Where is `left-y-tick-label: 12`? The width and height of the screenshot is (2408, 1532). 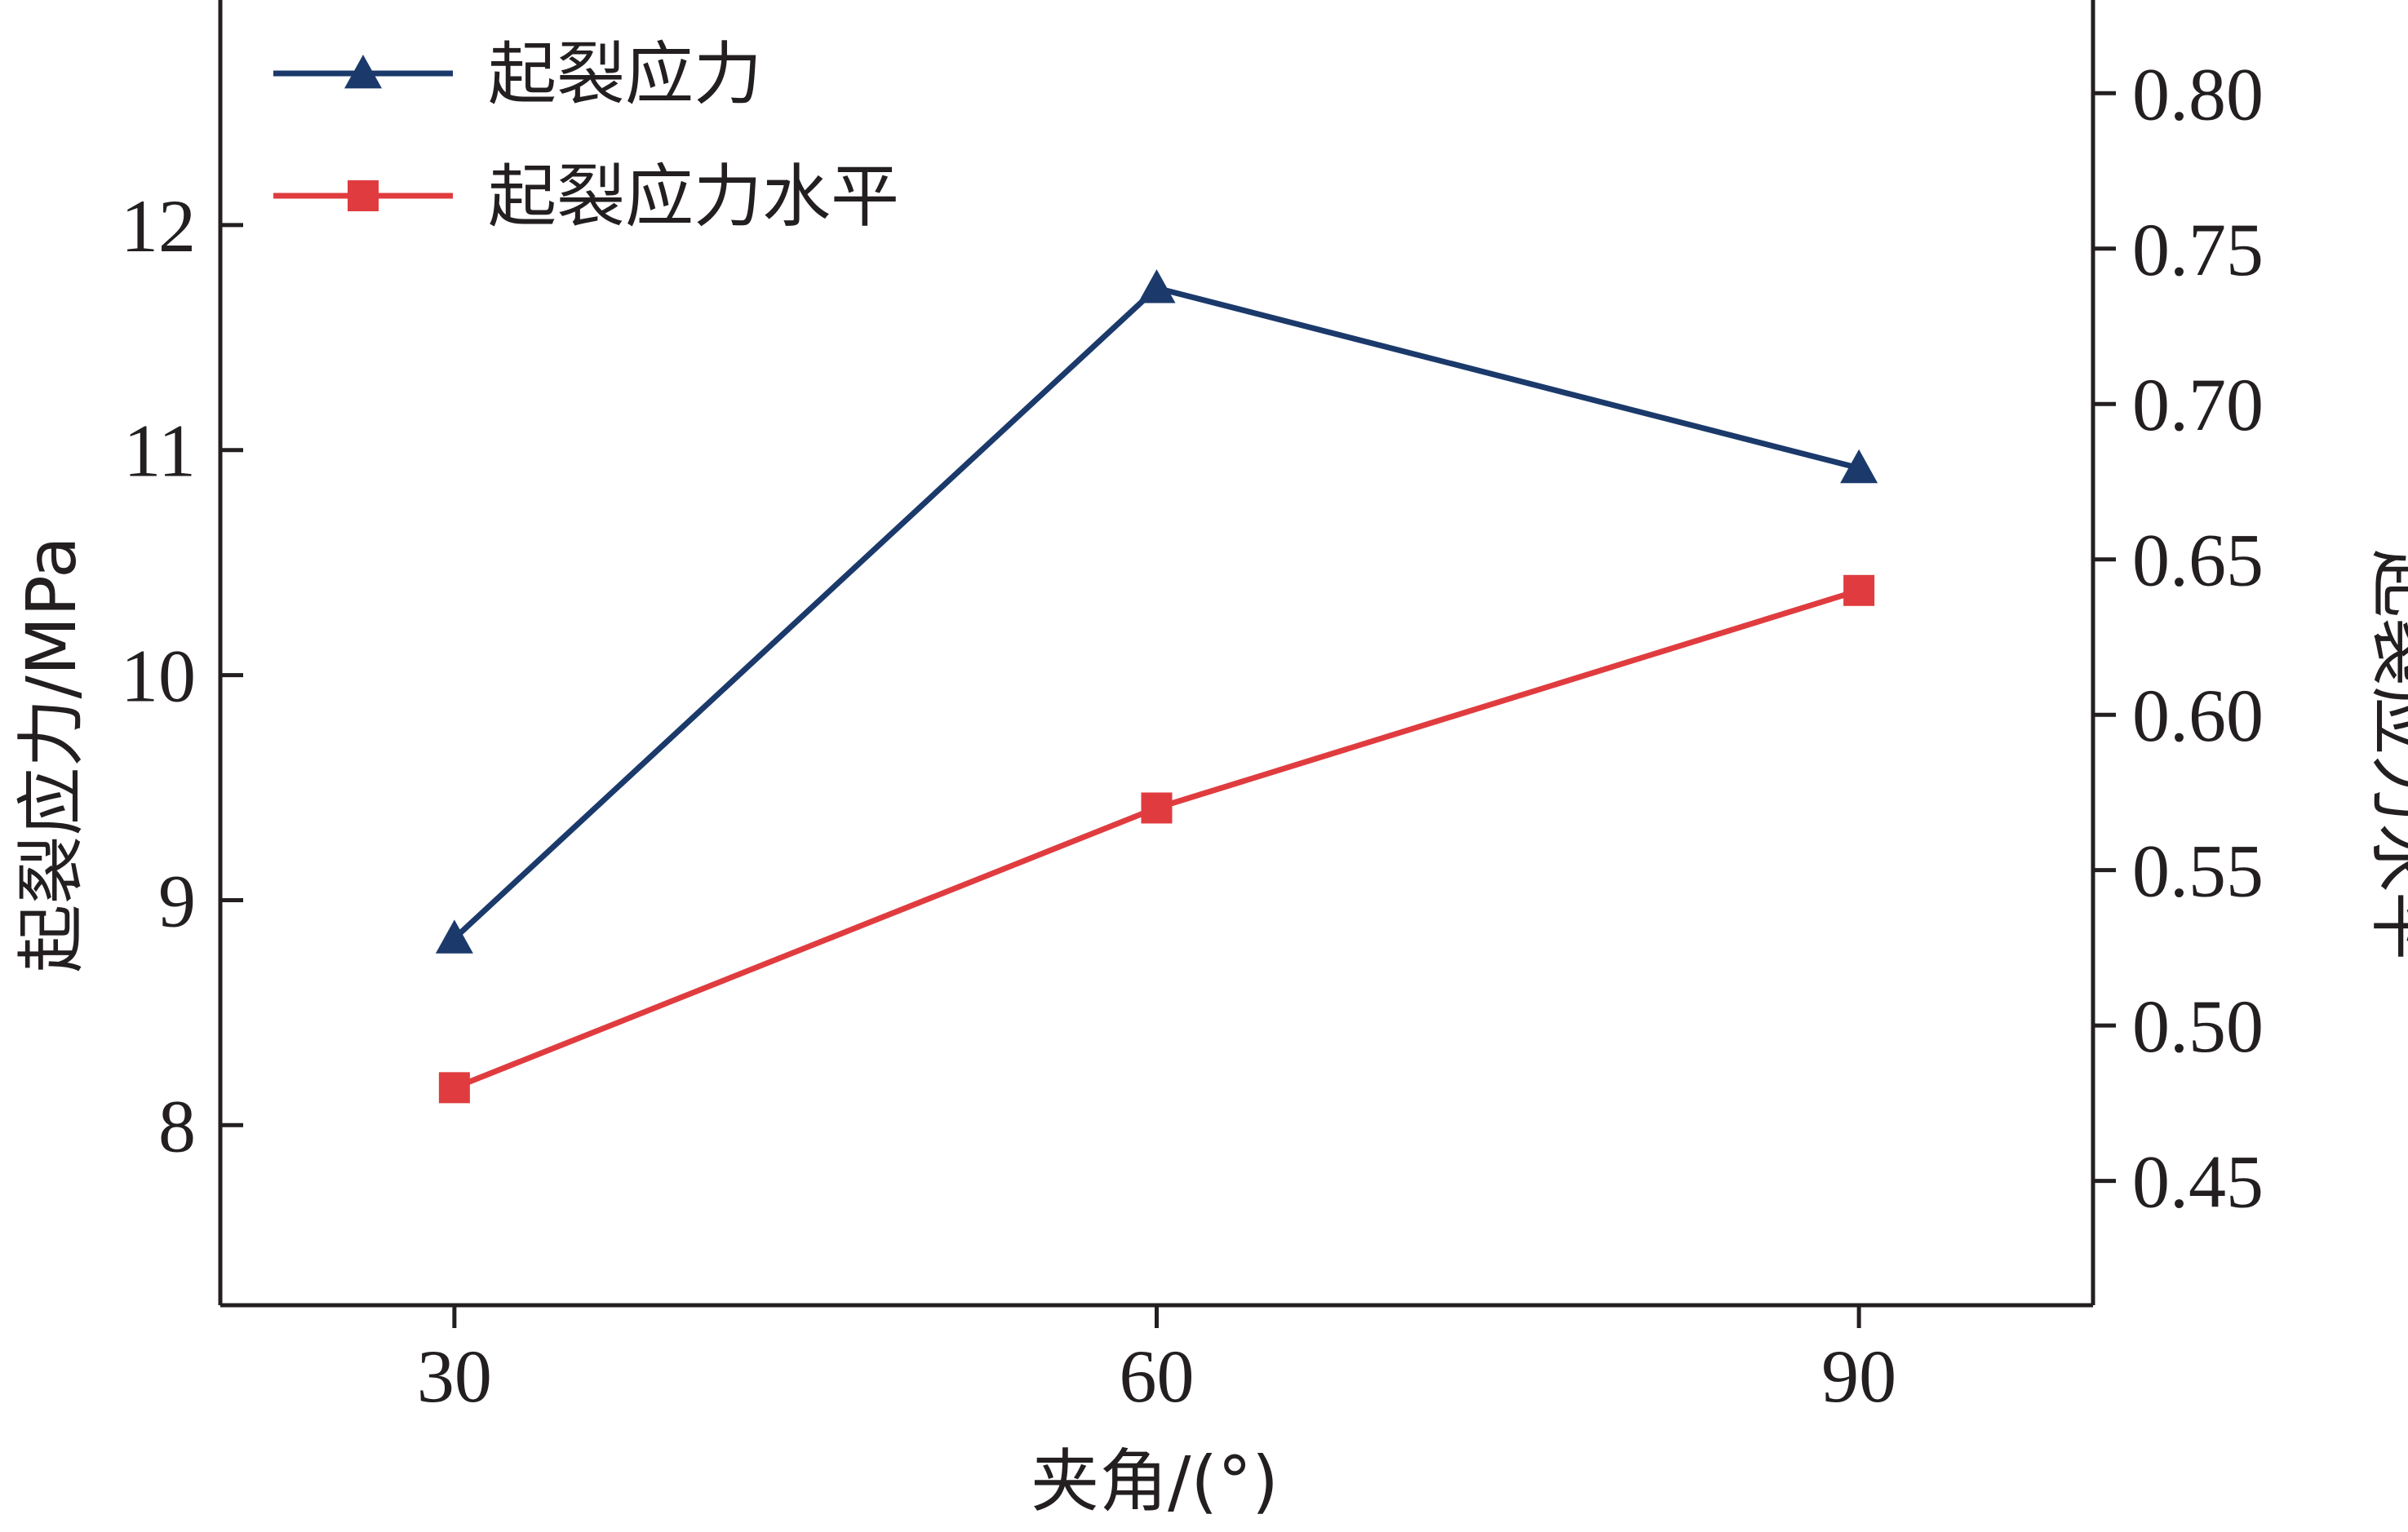
left-y-tick-label: 12 is located at coordinates (159, 226).